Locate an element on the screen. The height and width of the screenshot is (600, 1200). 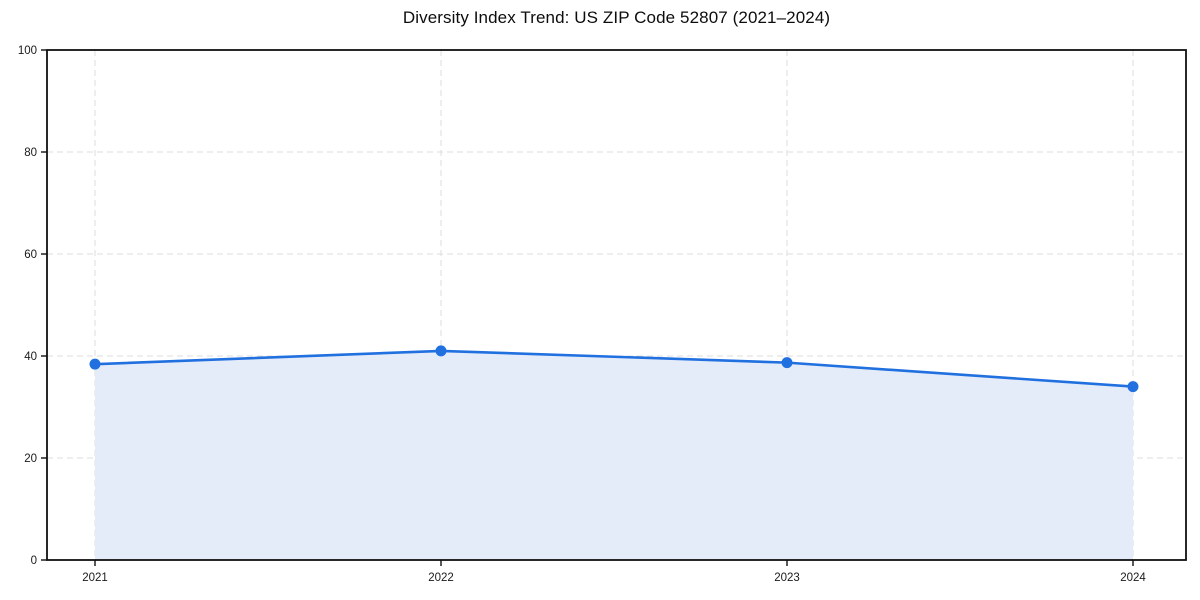
y-tick-label: 20 is located at coordinates (30, 459).